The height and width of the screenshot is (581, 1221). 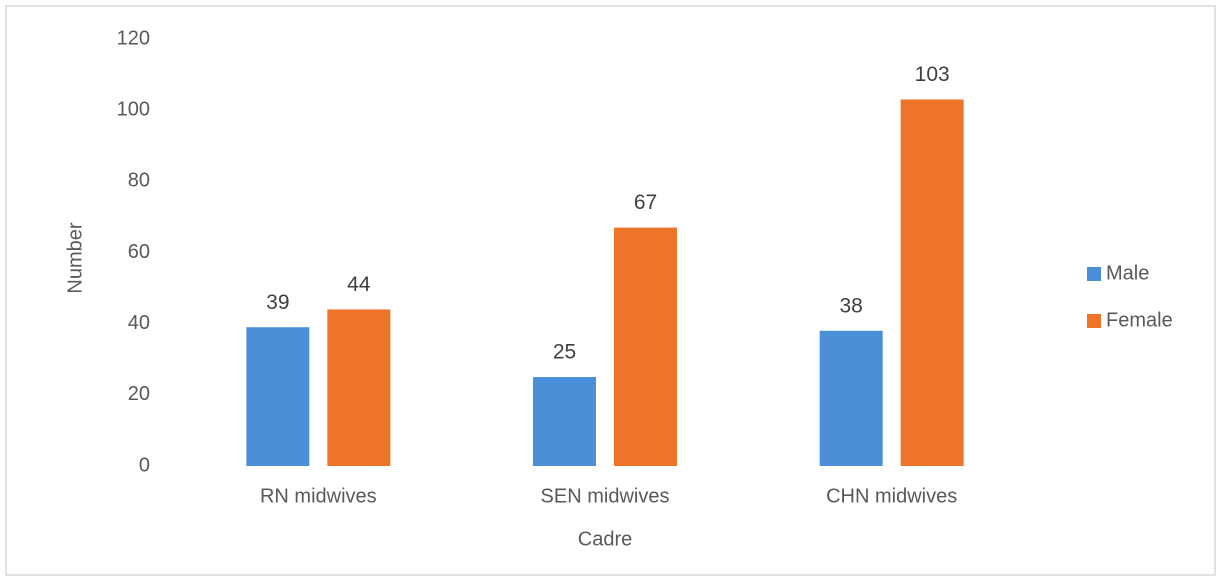 I want to click on y-tick-label: 60, so click(x=139, y=252).